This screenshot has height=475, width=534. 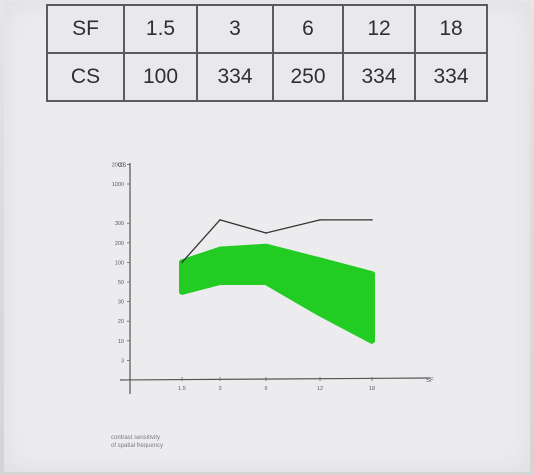 I want to click on caption-line: contrast sensitivity, so click(x=136, y=438).